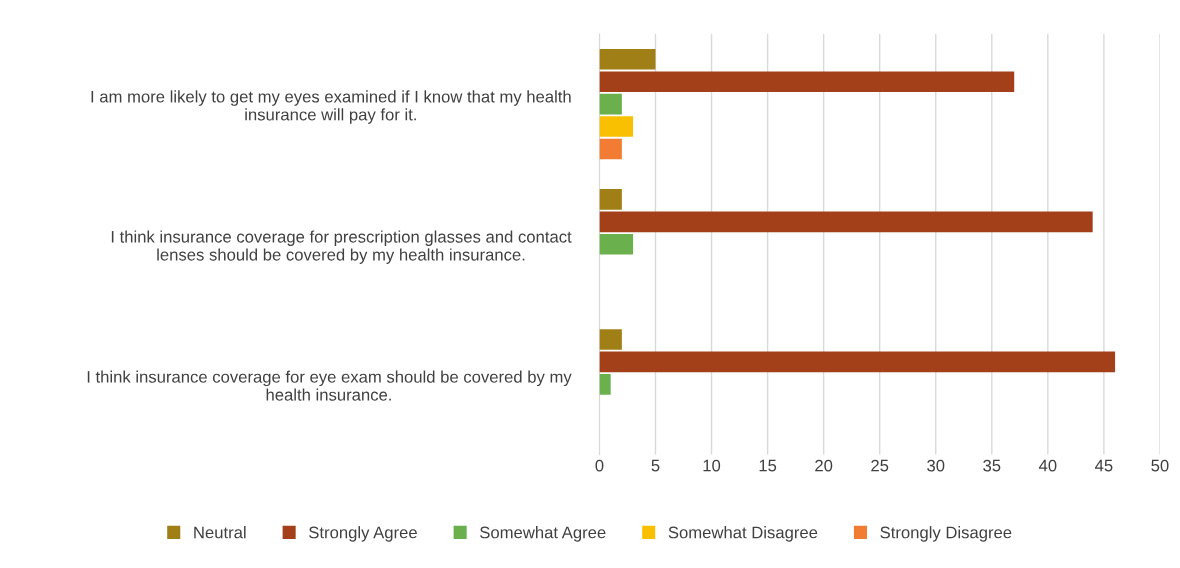  What do you see at coordinates (331, 107) in the screenshot?
I see `y-tick-label: I am more likely to get my eyes examined if I know that my health insurance will pay for it.` at bounding box center [331, 107].